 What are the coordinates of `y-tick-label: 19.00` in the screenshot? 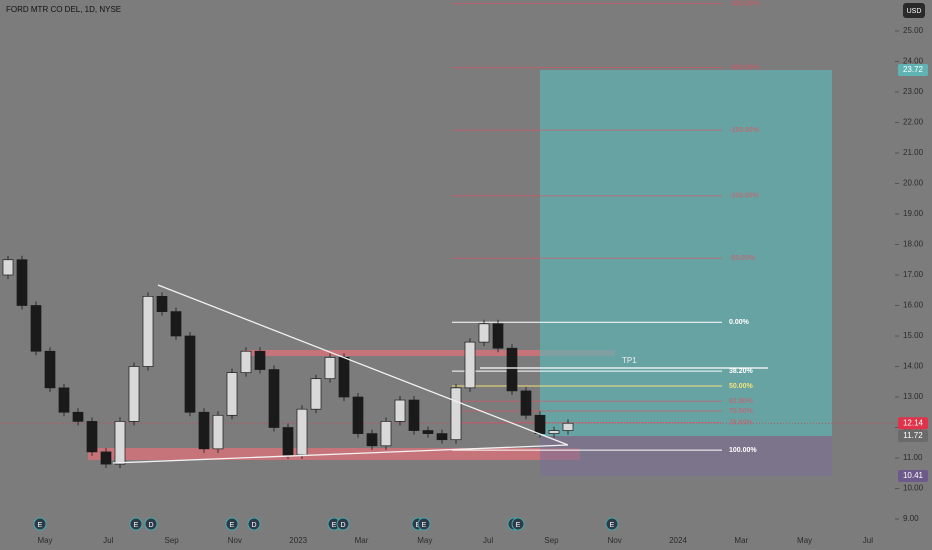 It's located at (913, 213).